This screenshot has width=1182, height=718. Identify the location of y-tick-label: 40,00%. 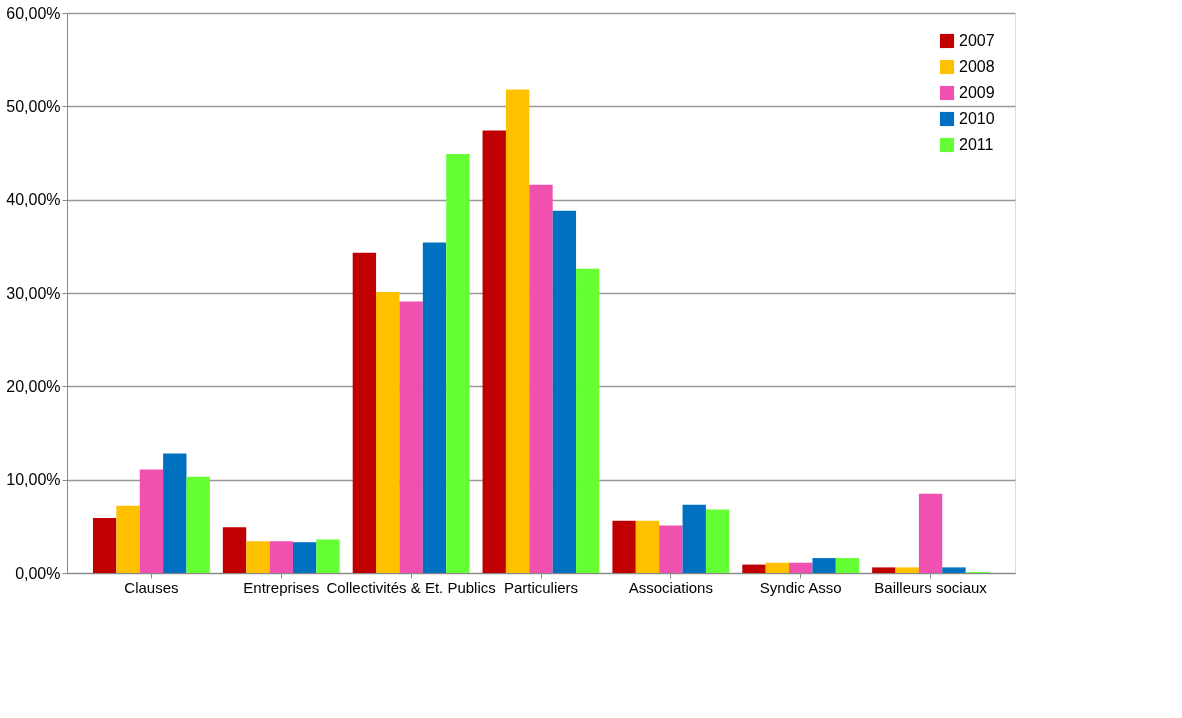
(33, 200).